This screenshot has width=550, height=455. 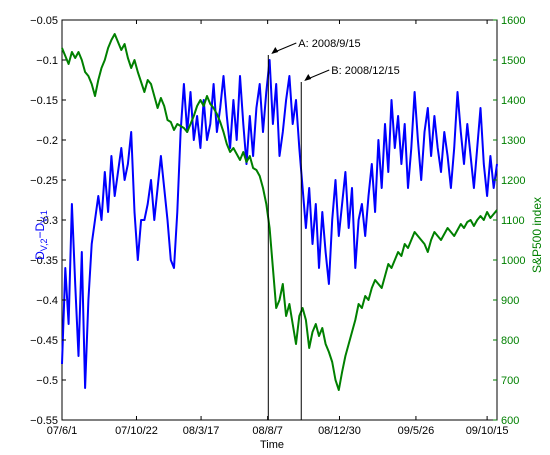 What do you see at coordinates (513, 101) in the screenshot?
I see `right-y-tick-label: 1400` at bounding box center [513, 101].